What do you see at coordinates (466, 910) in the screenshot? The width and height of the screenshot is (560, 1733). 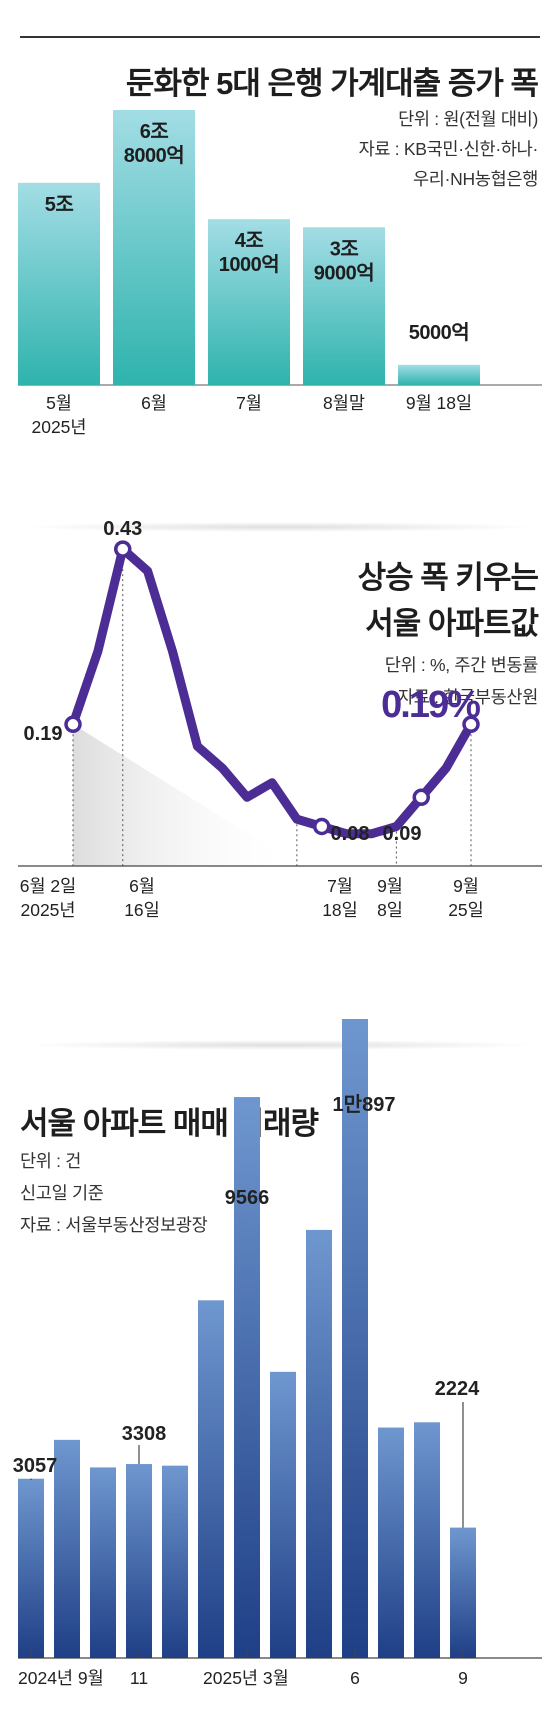 I see `chart2-x-label: 25일` at bounding box center [466, 910].